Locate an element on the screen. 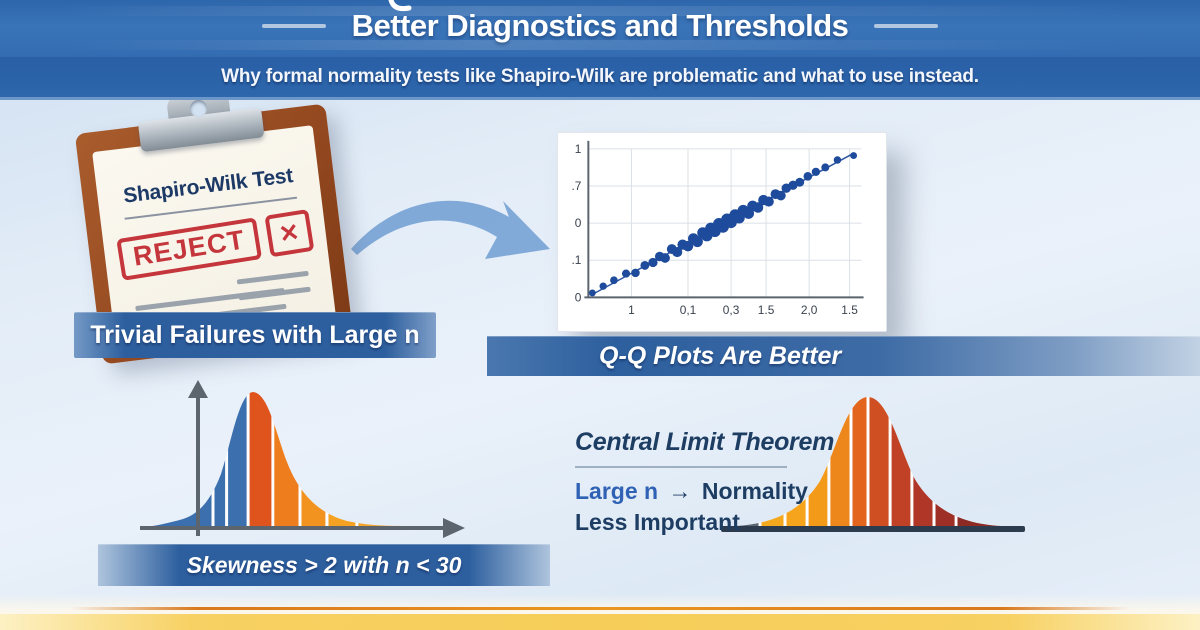 The image size is (1200, 630). title-dash-right is located at coordinates (906, 26).